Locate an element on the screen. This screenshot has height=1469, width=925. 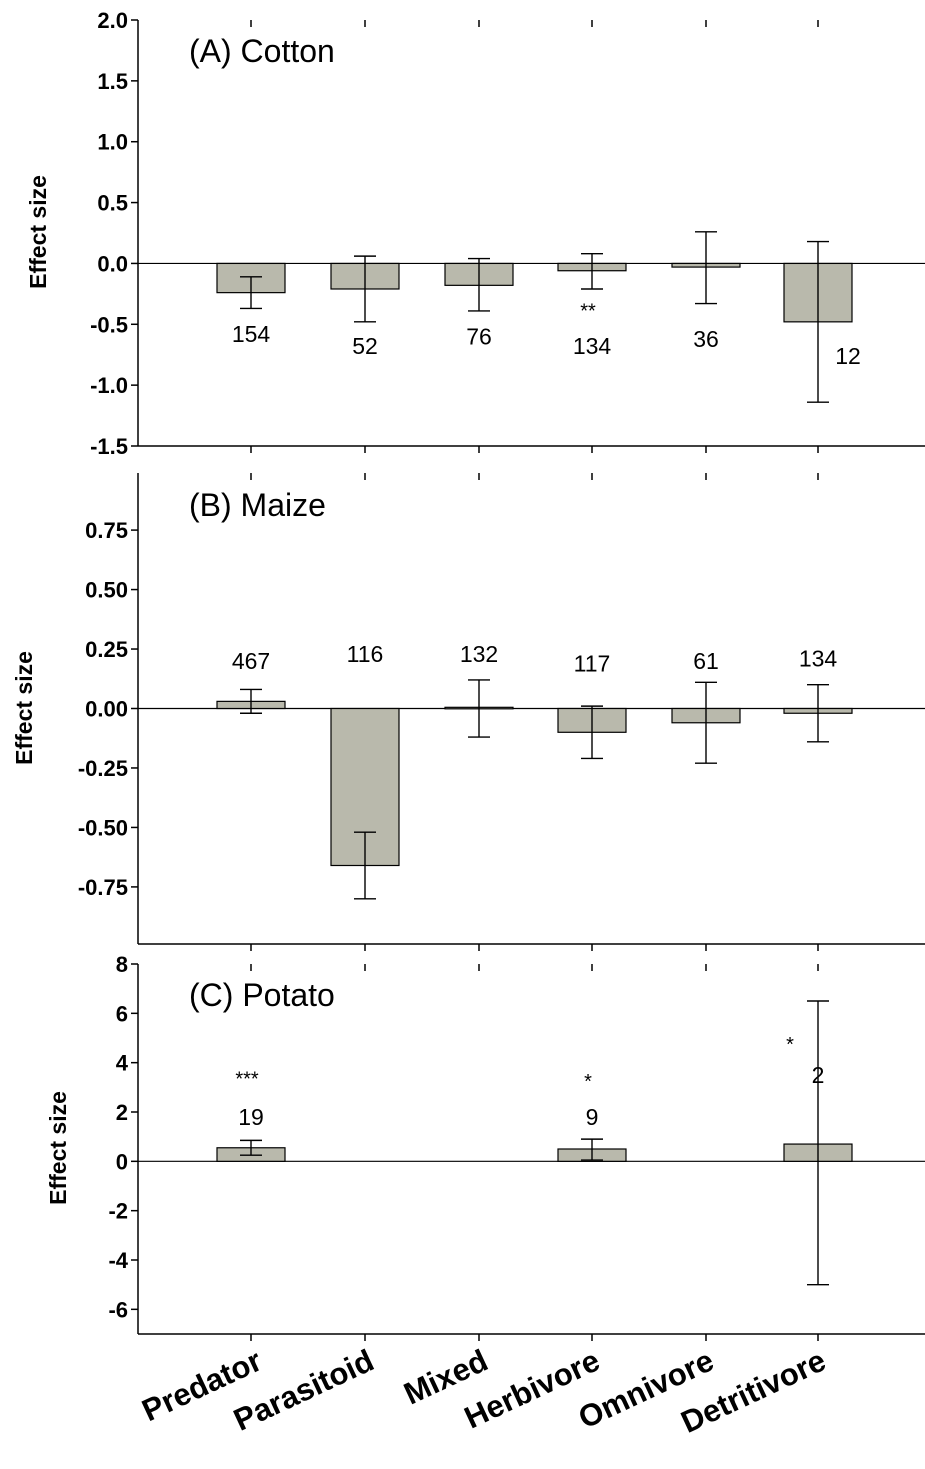
y-tick-label: 2.0 is located at coordinates (112, 20).